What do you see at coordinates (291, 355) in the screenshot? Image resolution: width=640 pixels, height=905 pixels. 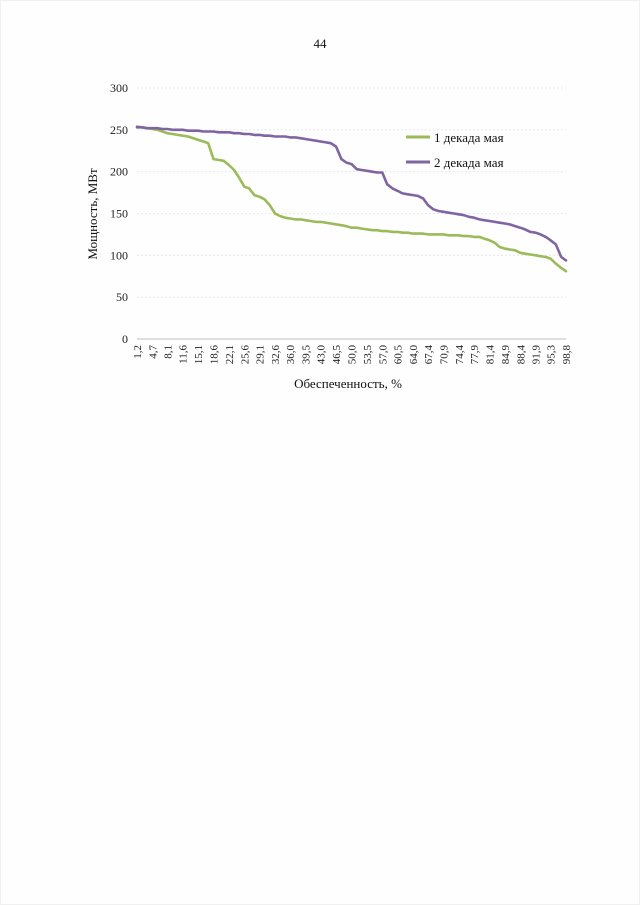 I see `x-tick-label: 36,0` at bounding box center [291, 355].